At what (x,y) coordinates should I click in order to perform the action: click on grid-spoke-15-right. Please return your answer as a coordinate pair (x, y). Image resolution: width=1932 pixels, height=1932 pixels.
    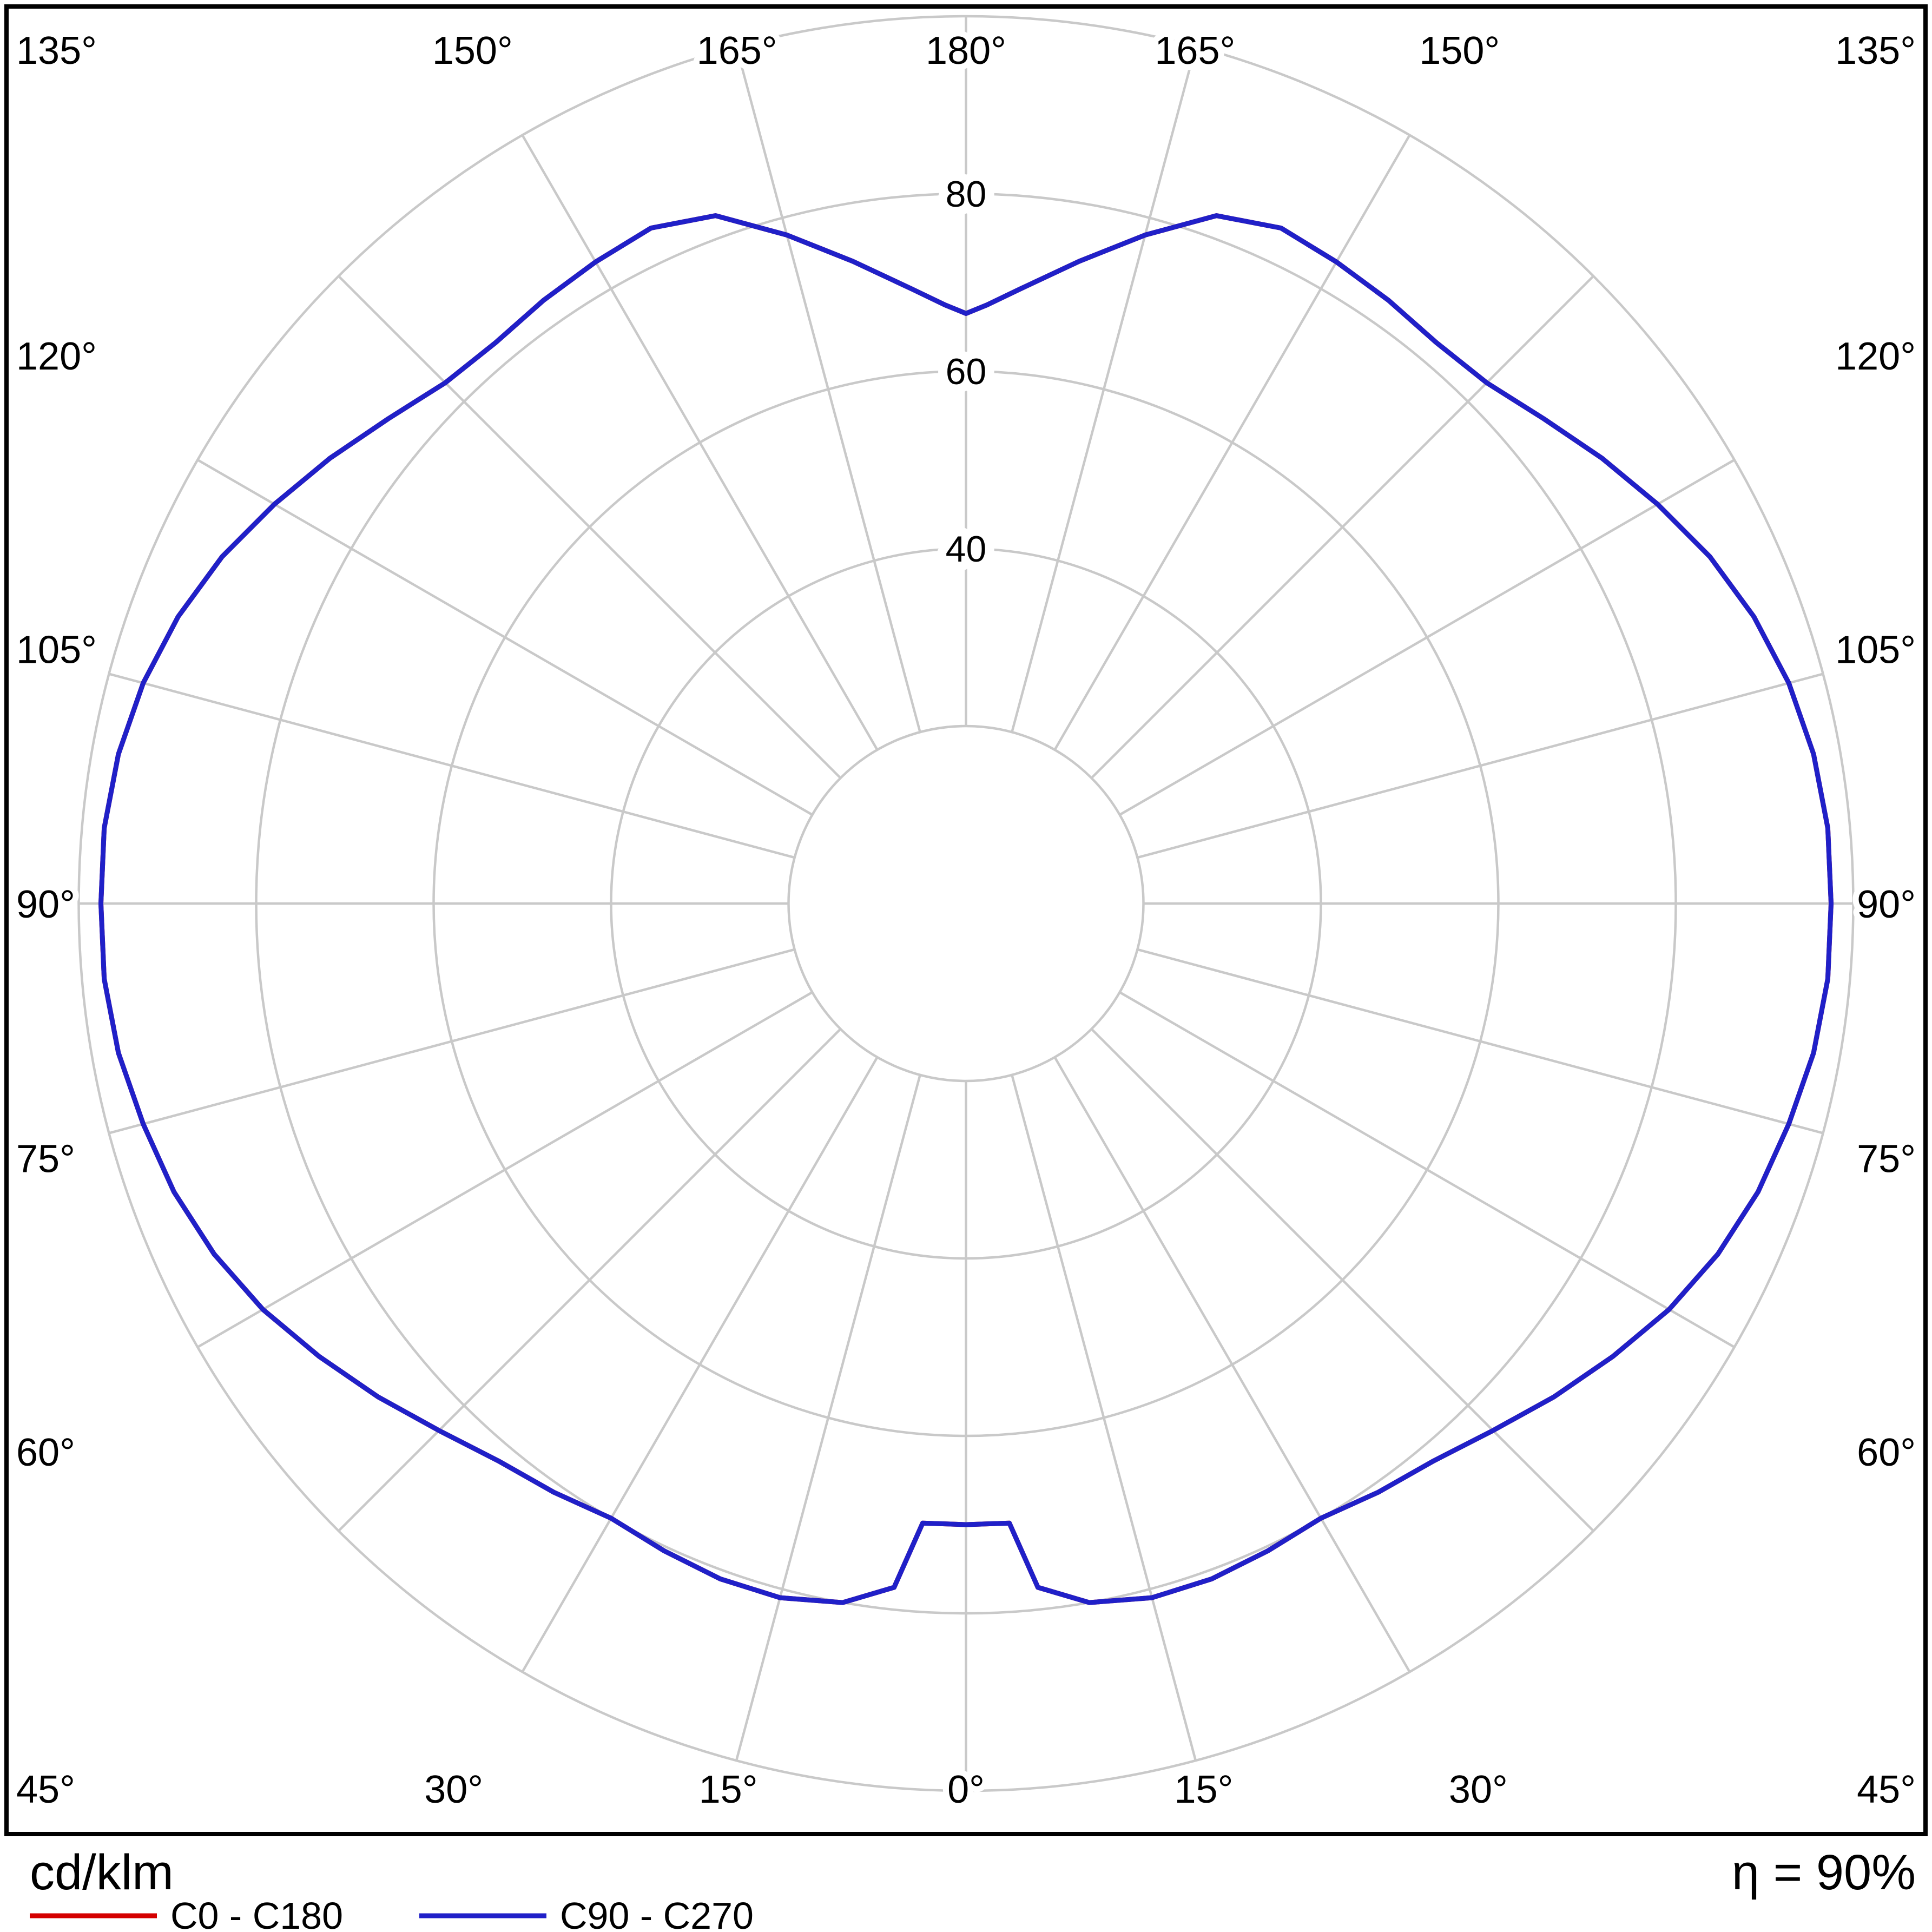
    Looking at the image, I should click on (1104, 1417).